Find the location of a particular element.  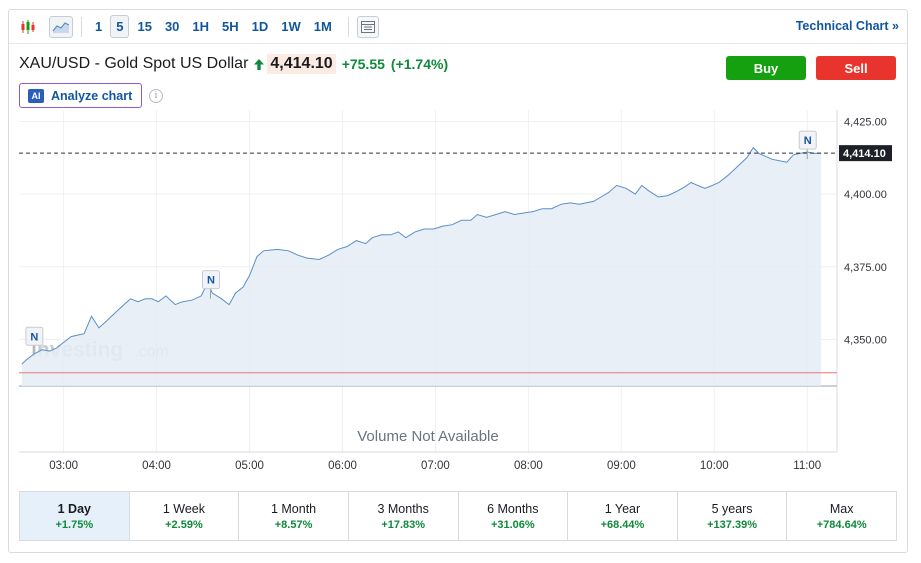

period-change: +2.59% is located at coordinates (184, 524).